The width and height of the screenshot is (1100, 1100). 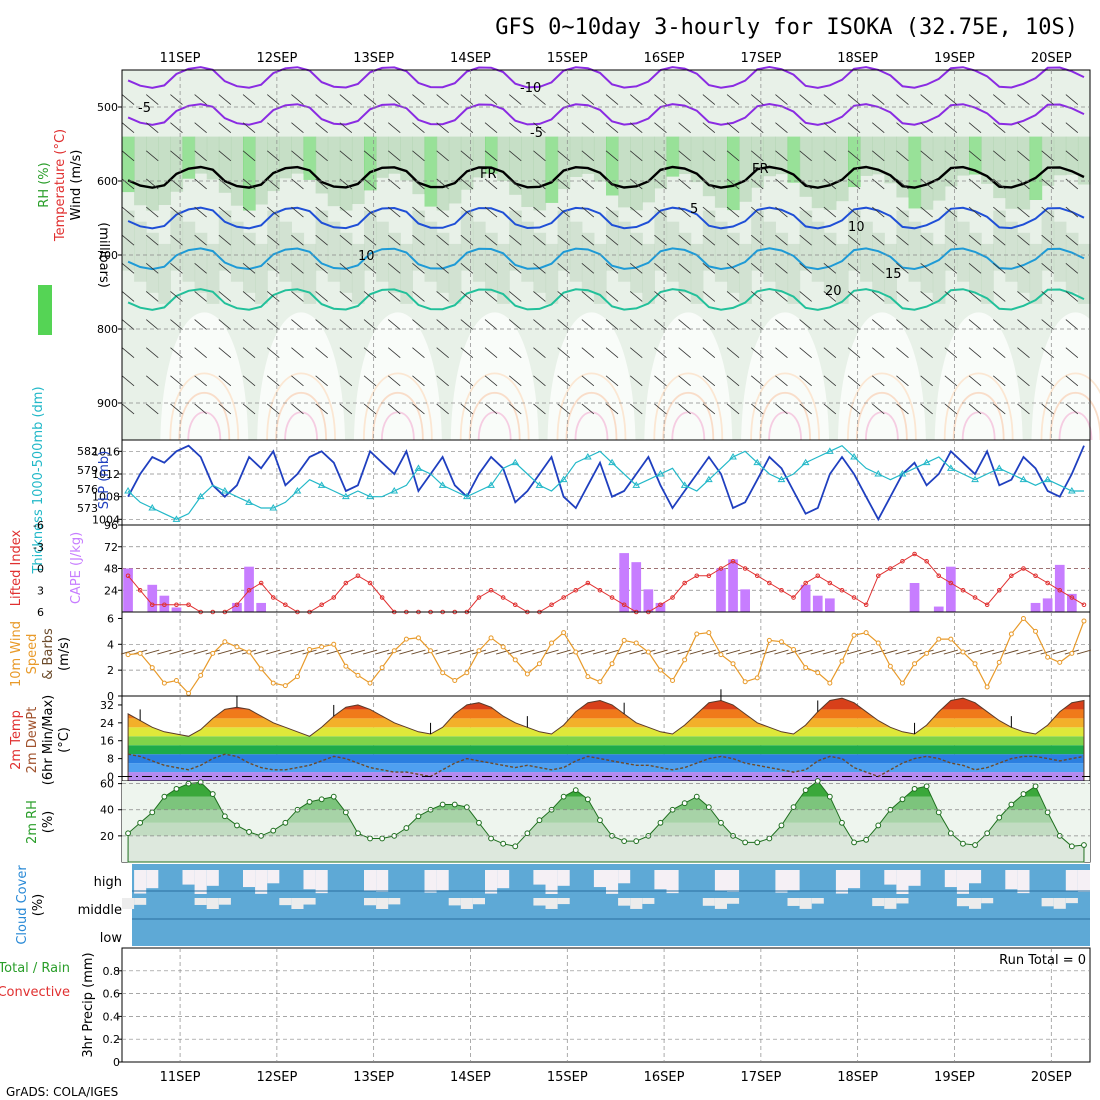 What do you see at coordinates (35, 992) in the screenshot?
I see `axis-label: Convective` at bounding box center [35, 992].